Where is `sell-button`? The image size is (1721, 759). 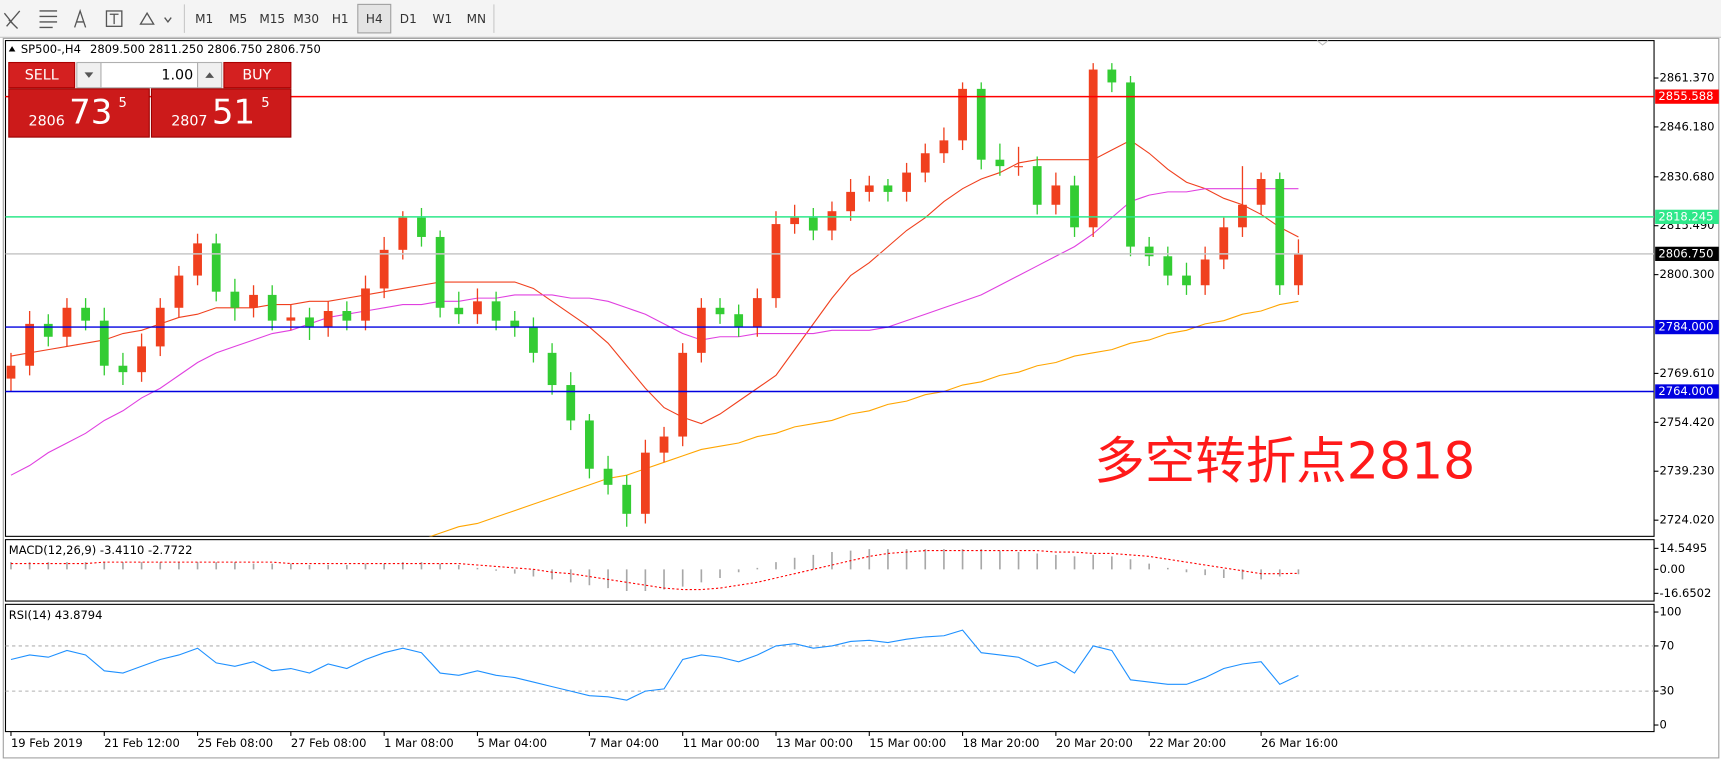 sell-button is located at coordinates (42, 75).